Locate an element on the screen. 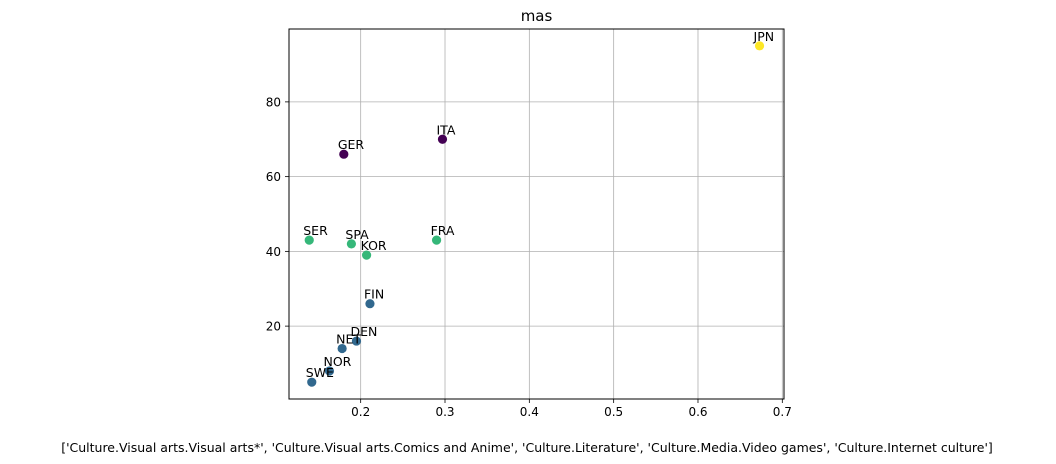 The image size is (1056, 464). point-label-spa: SPA is located at coordinates (357, 234).